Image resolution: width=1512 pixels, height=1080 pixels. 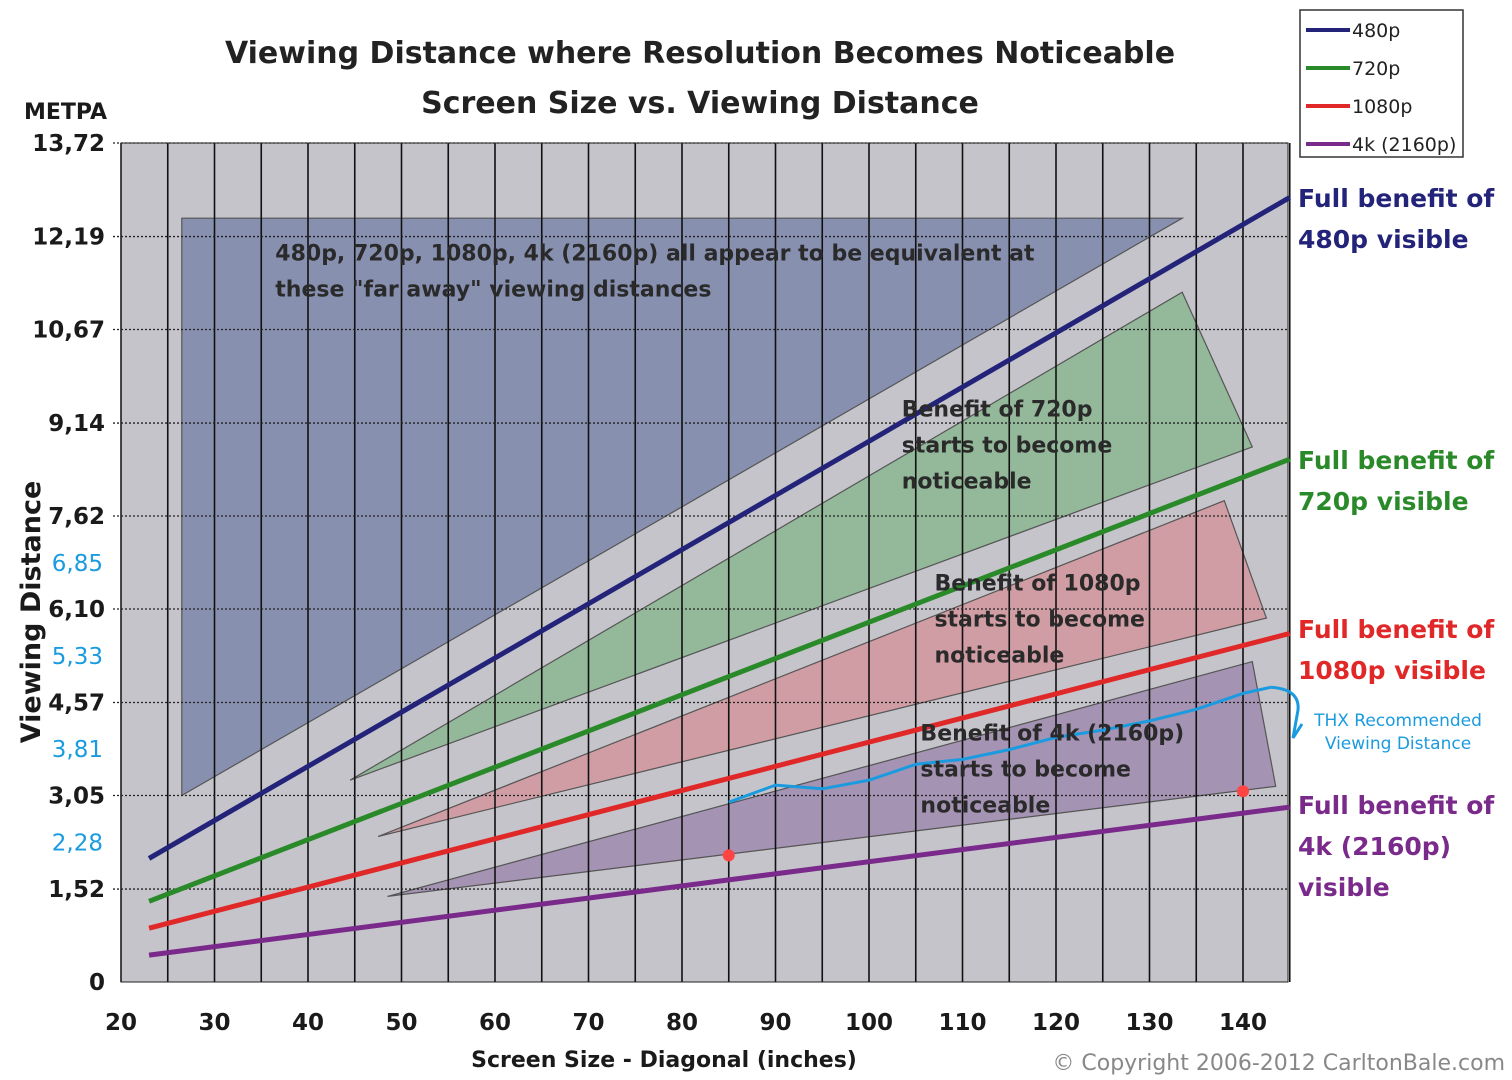 What do you see at coordinates (700, 103) in the screenshot?
I see `chart-title-line-2: Screen Size vs. Viewing Distance` at bounding box center [700, 103].